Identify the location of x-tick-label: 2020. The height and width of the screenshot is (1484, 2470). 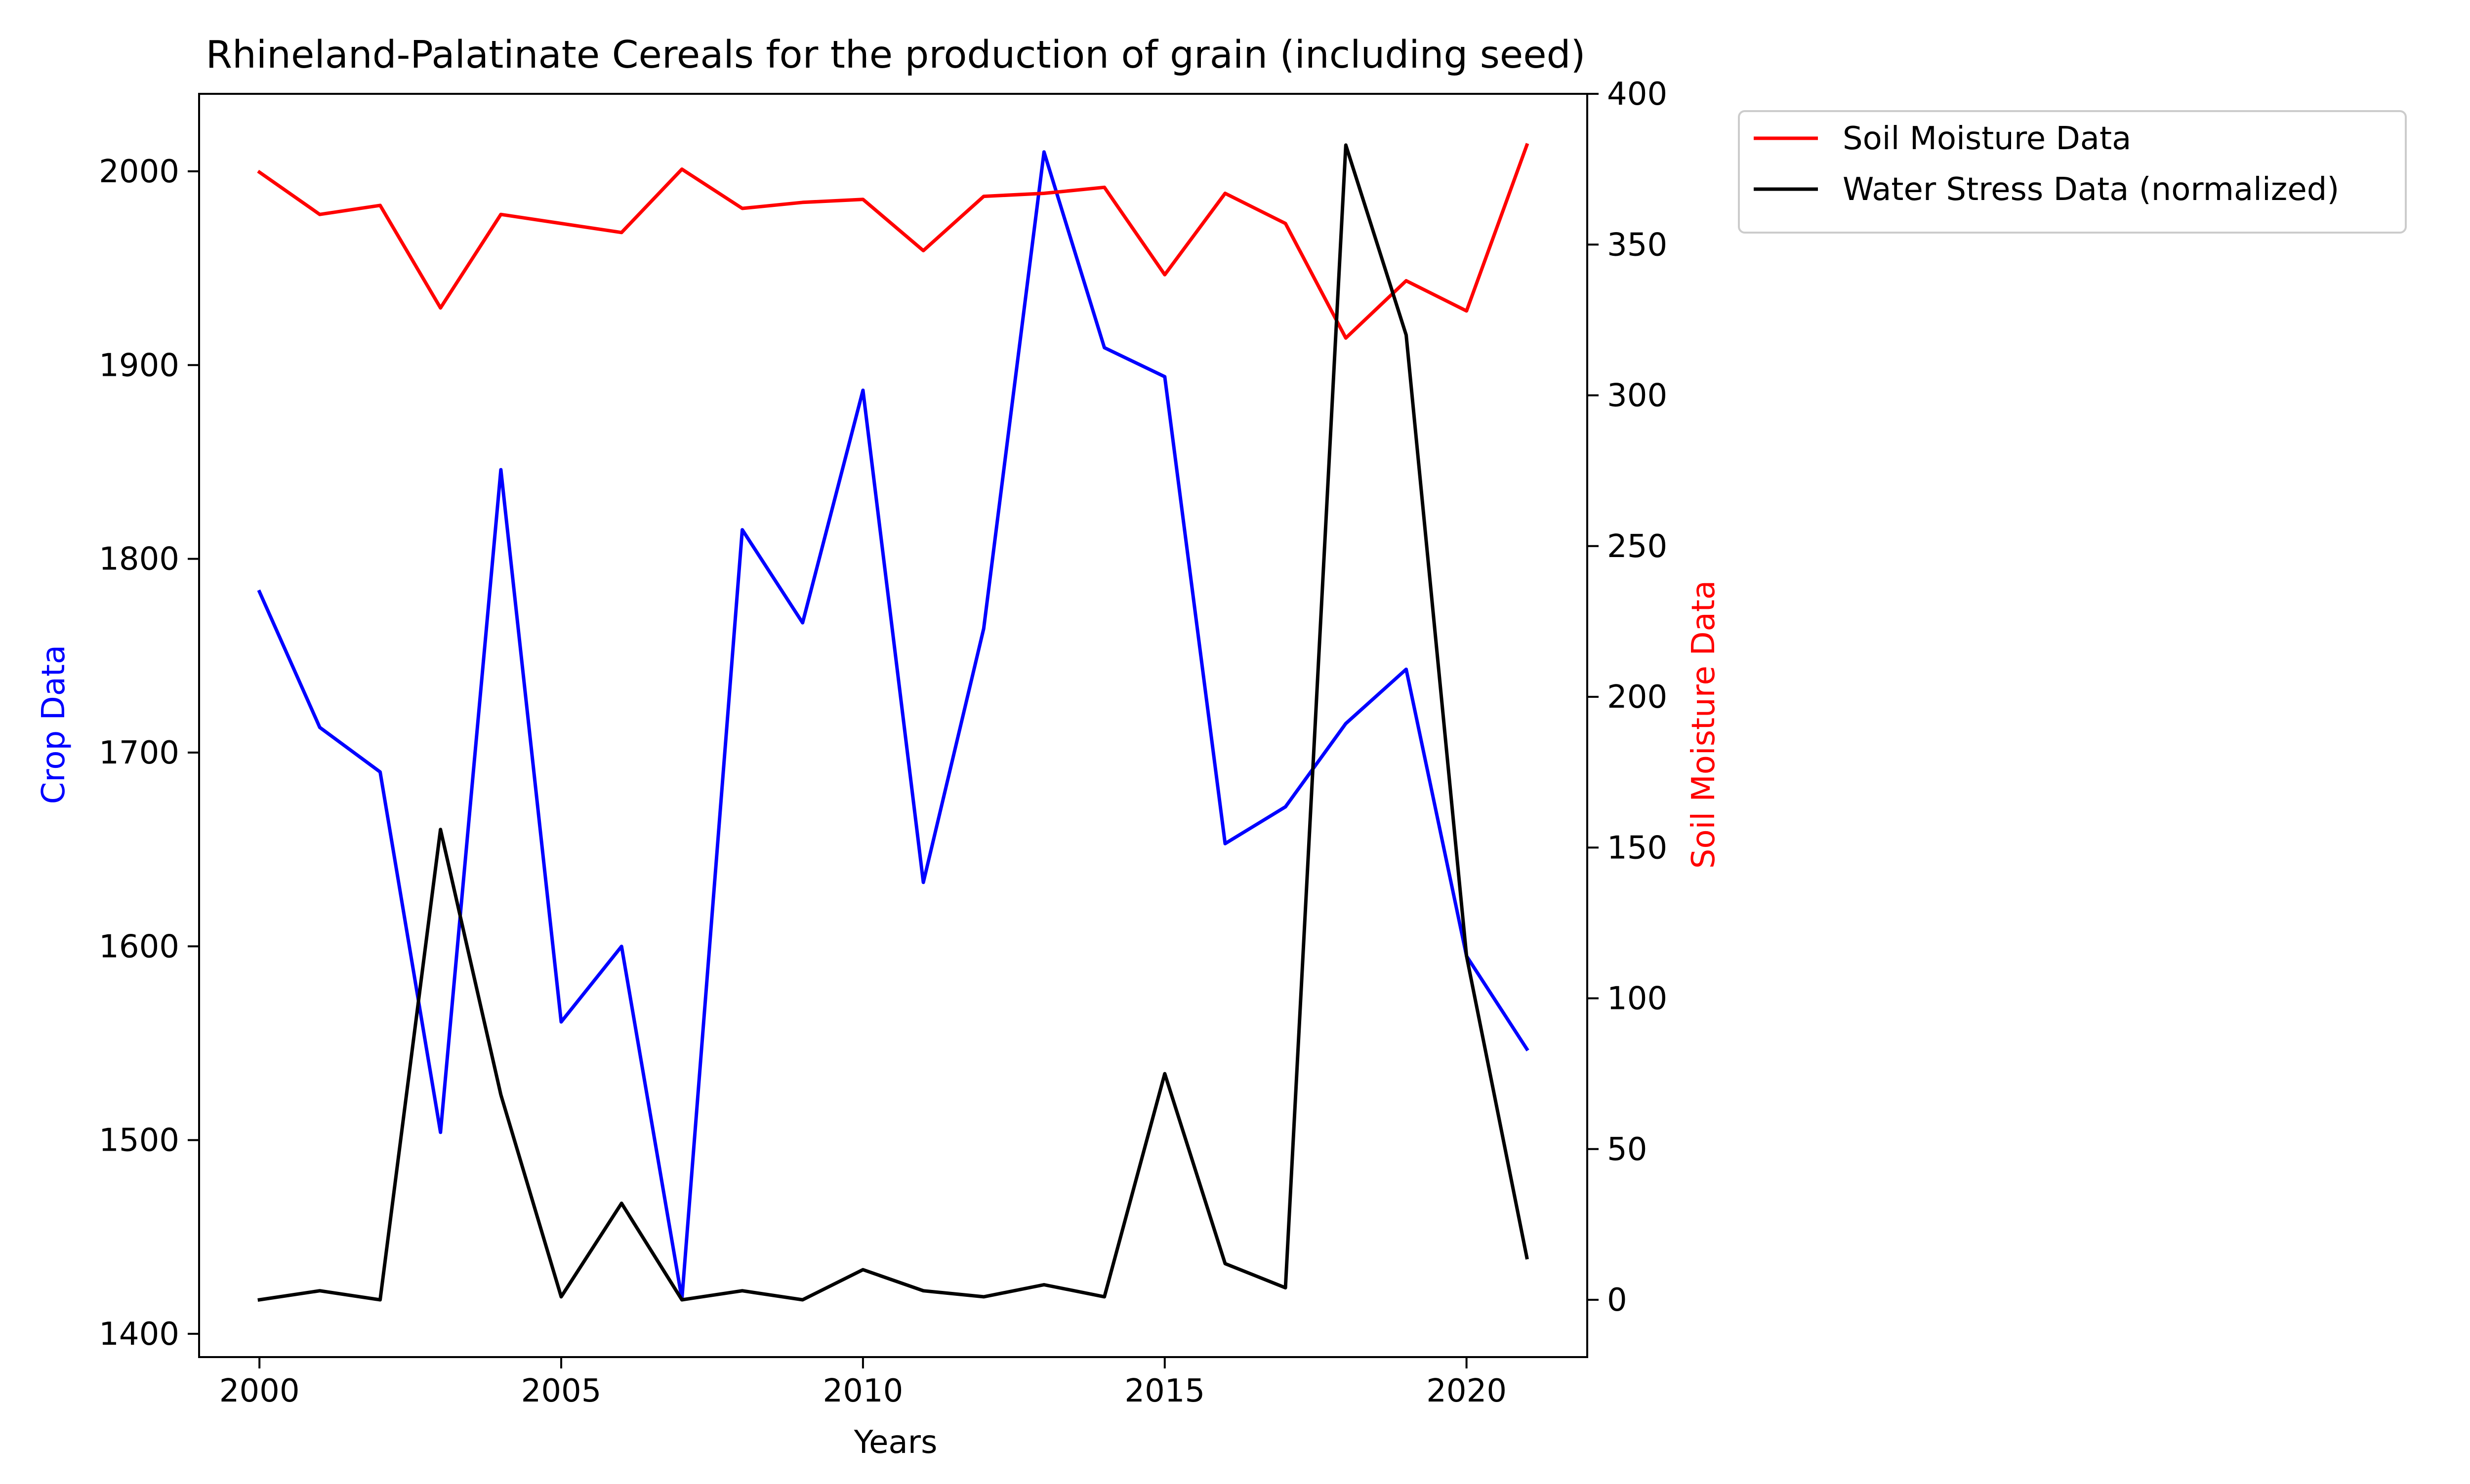
(1466, 1391).